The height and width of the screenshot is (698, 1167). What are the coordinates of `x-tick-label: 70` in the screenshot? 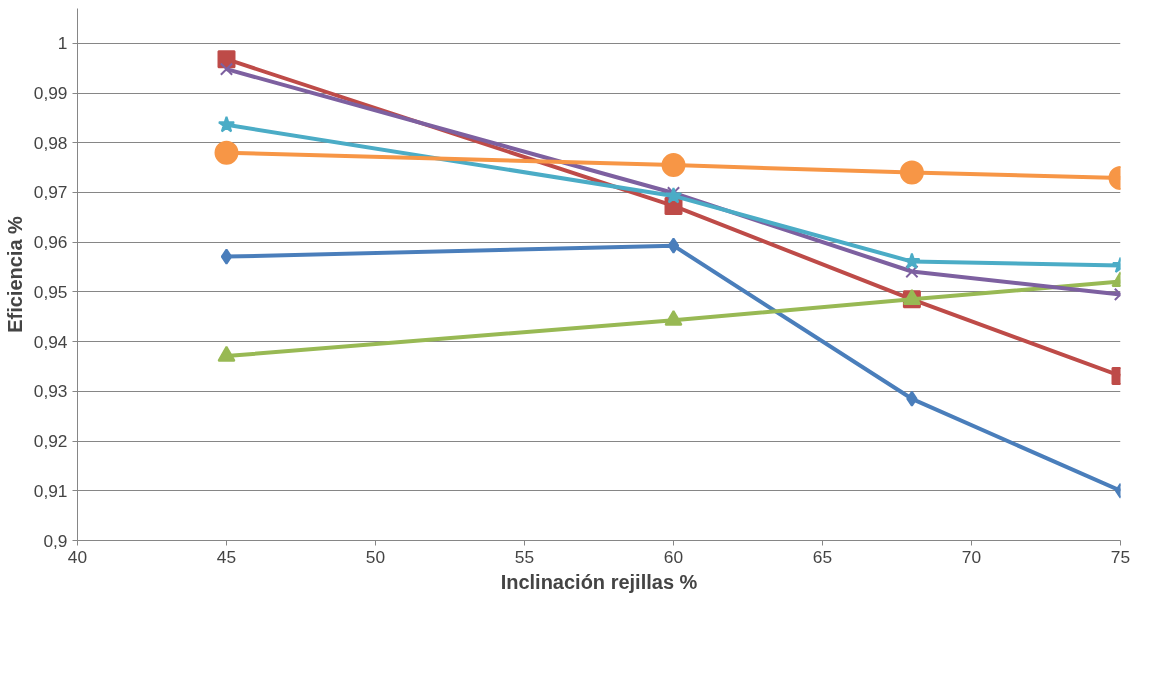 It's located at (971, 556).